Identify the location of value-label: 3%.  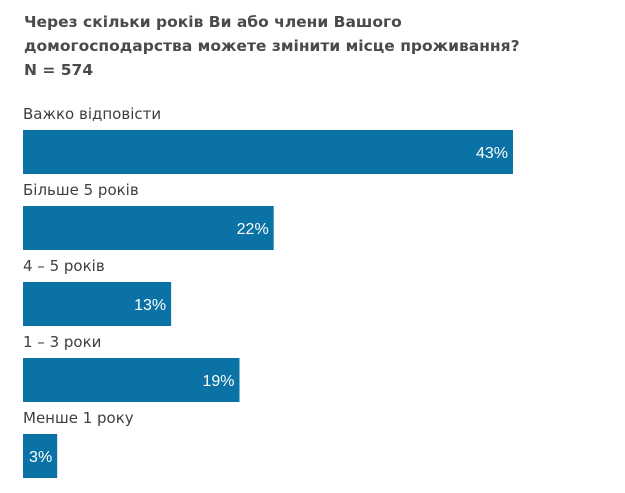
(40, 457).